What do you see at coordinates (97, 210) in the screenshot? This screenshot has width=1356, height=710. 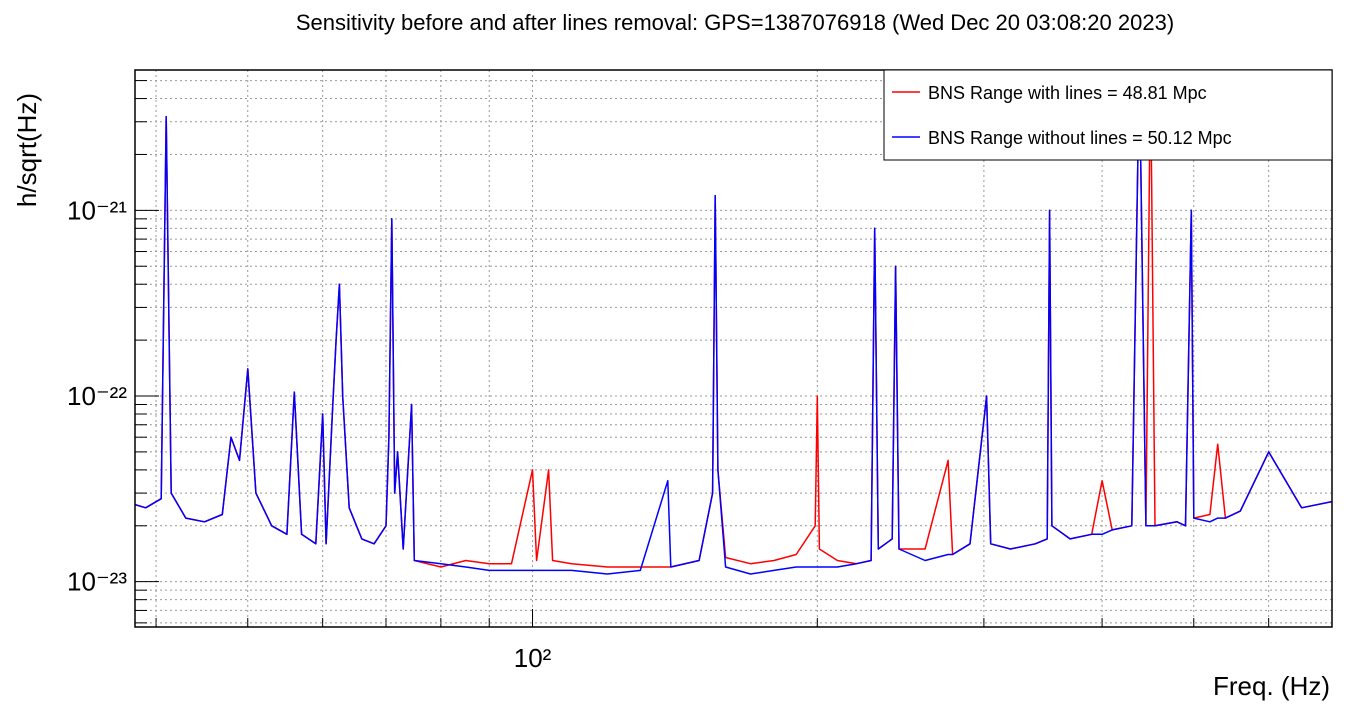 I see `y-tick-label: 10⁻²¹` at bounding box center [97, 210].